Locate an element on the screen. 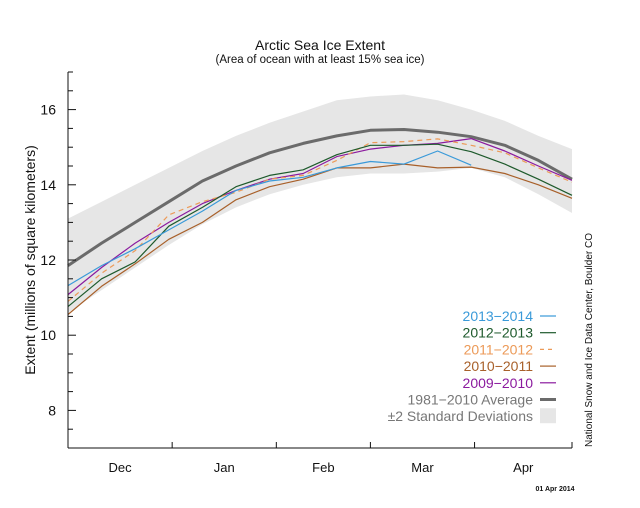 The width and height of the screenshot is (640, 508). y-tick-label: 8 is located at coordinates (52, 410).